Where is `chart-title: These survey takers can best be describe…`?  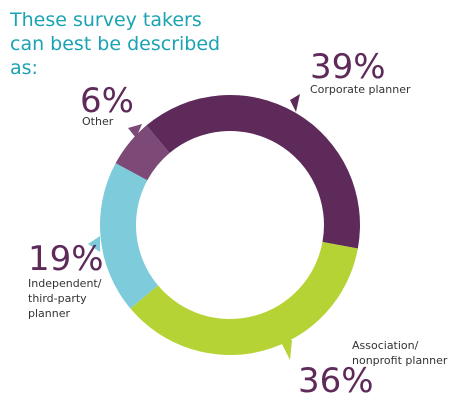 chart-title: These survey takers can best be describe… is located at coordinates (115, 44).